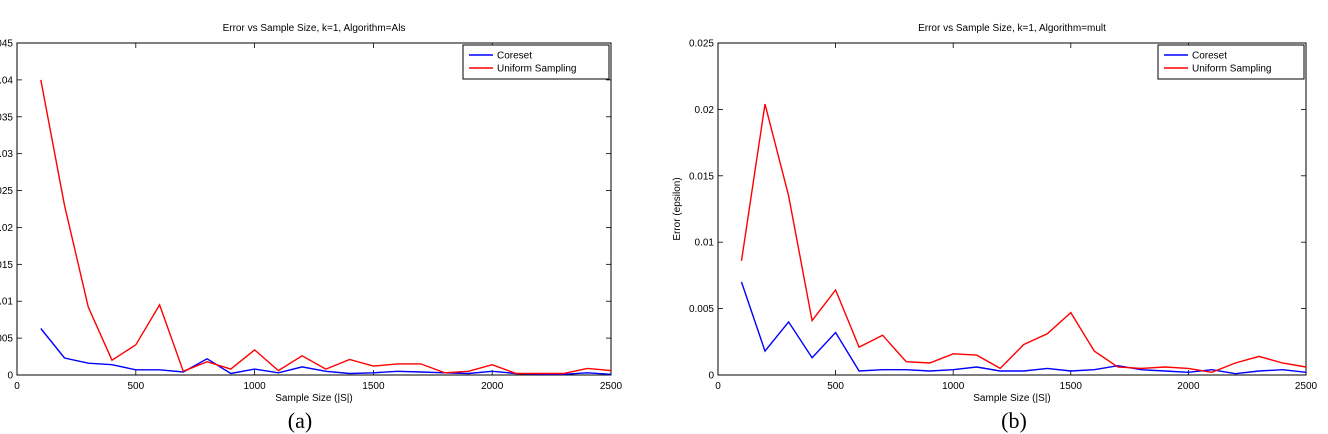  What do you see at coordinates (6, 154) in the screenshot?
I see `chart-a-ytick-label: .03` at bounding box center [6, 154].